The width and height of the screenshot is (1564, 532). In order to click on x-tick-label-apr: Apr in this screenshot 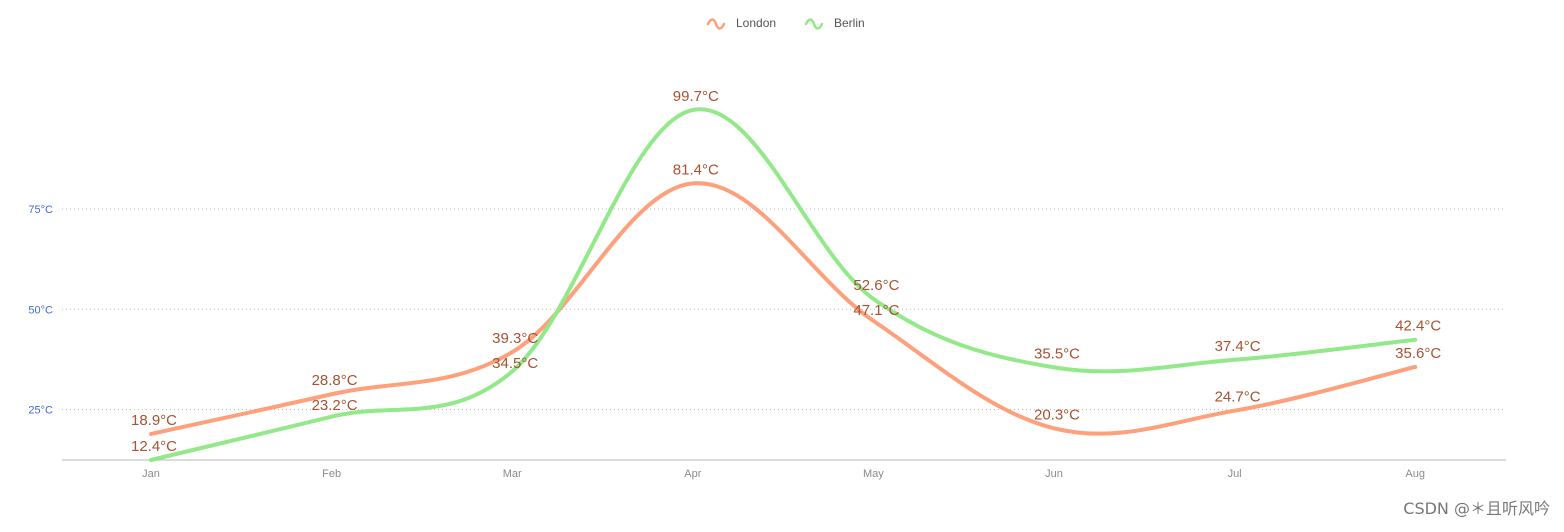, I will do `click(692, 474)`.